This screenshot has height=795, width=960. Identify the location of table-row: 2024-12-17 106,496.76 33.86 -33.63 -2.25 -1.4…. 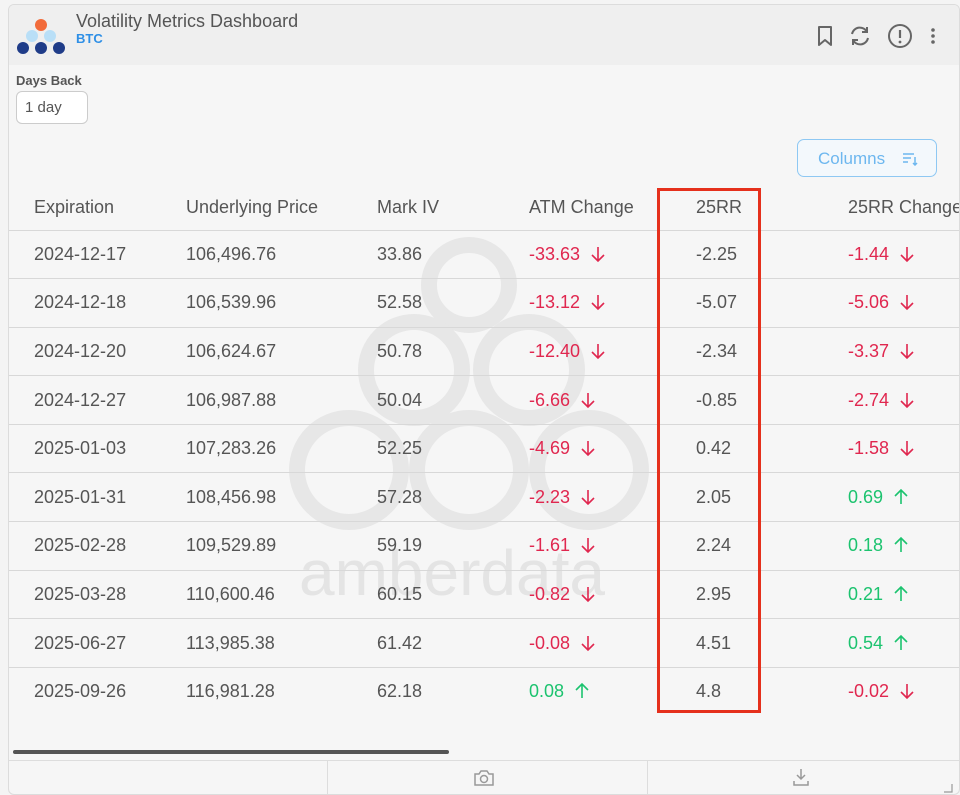
(484, 254).